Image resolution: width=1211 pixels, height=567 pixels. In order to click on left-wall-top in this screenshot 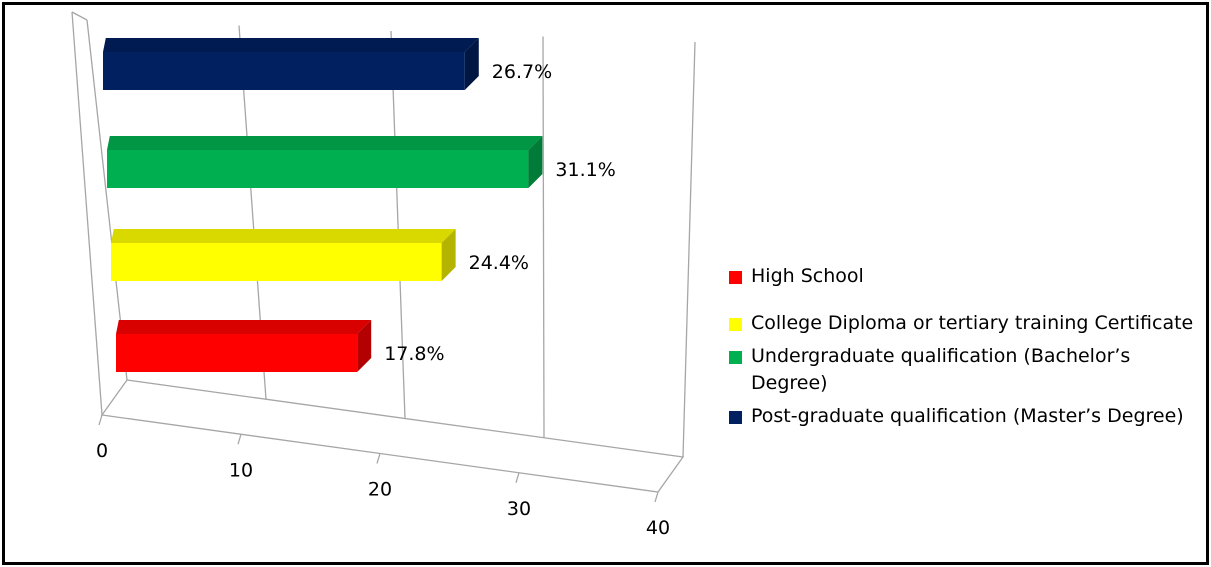, I will do `click(79, 16)`.